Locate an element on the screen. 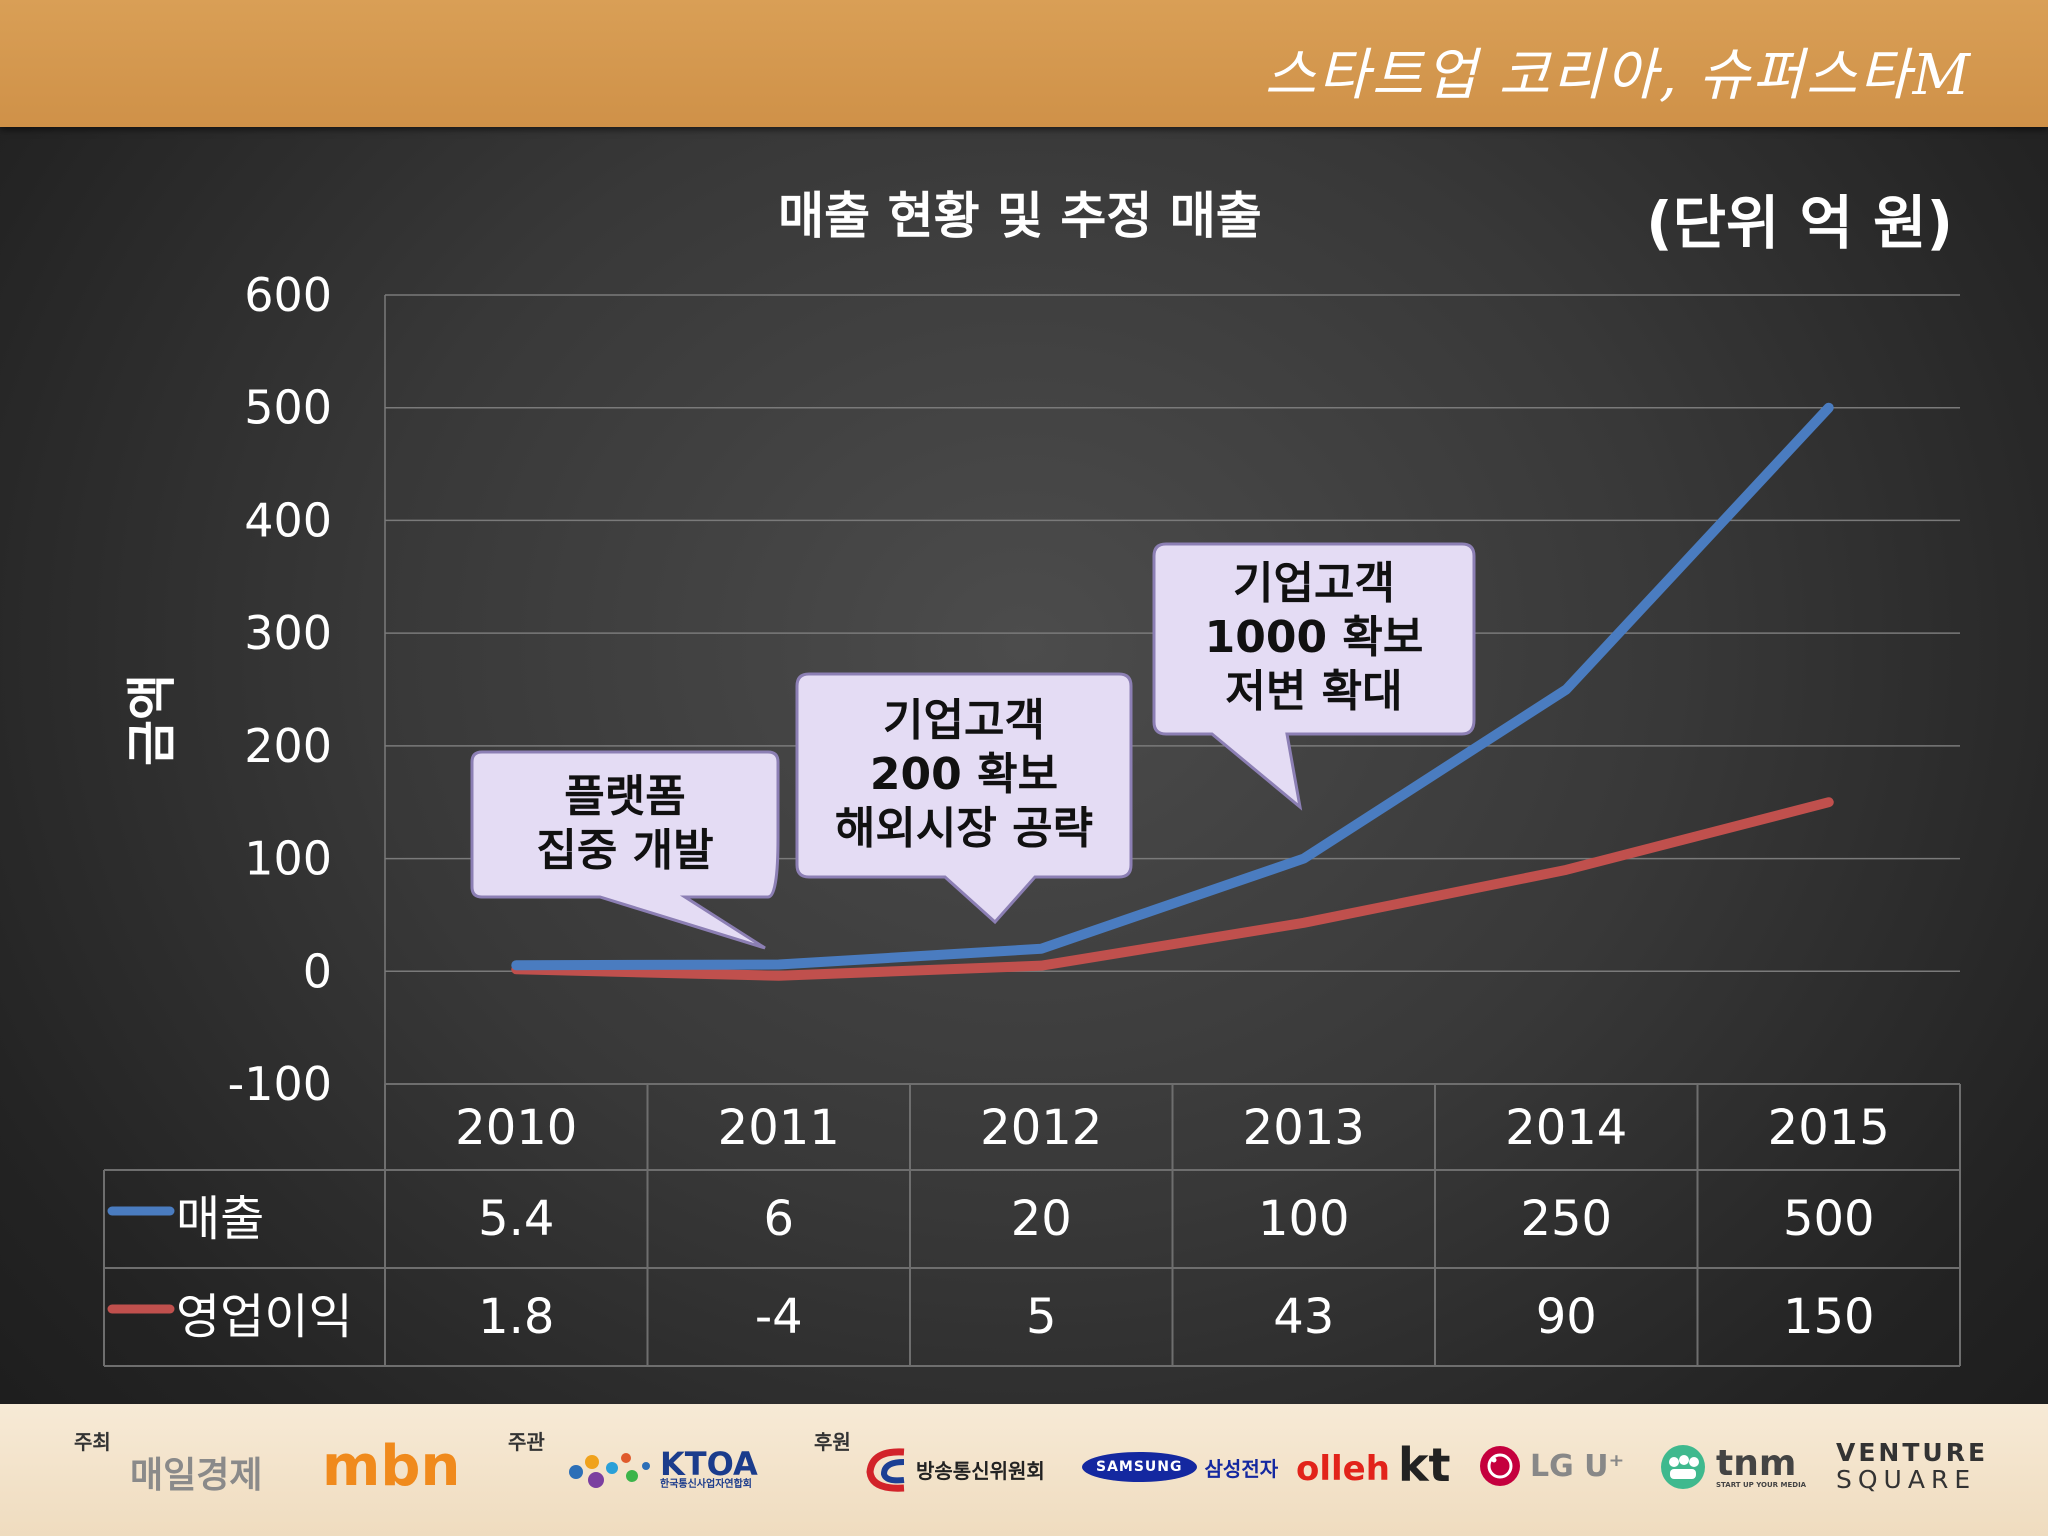  data-cell: 5.4 is located at coordinates (516, 1219).